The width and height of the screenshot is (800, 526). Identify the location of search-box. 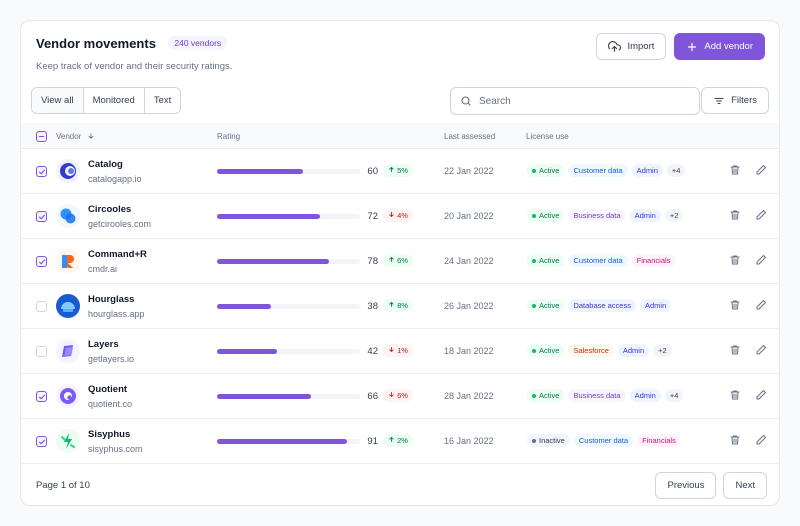
(575, 101).